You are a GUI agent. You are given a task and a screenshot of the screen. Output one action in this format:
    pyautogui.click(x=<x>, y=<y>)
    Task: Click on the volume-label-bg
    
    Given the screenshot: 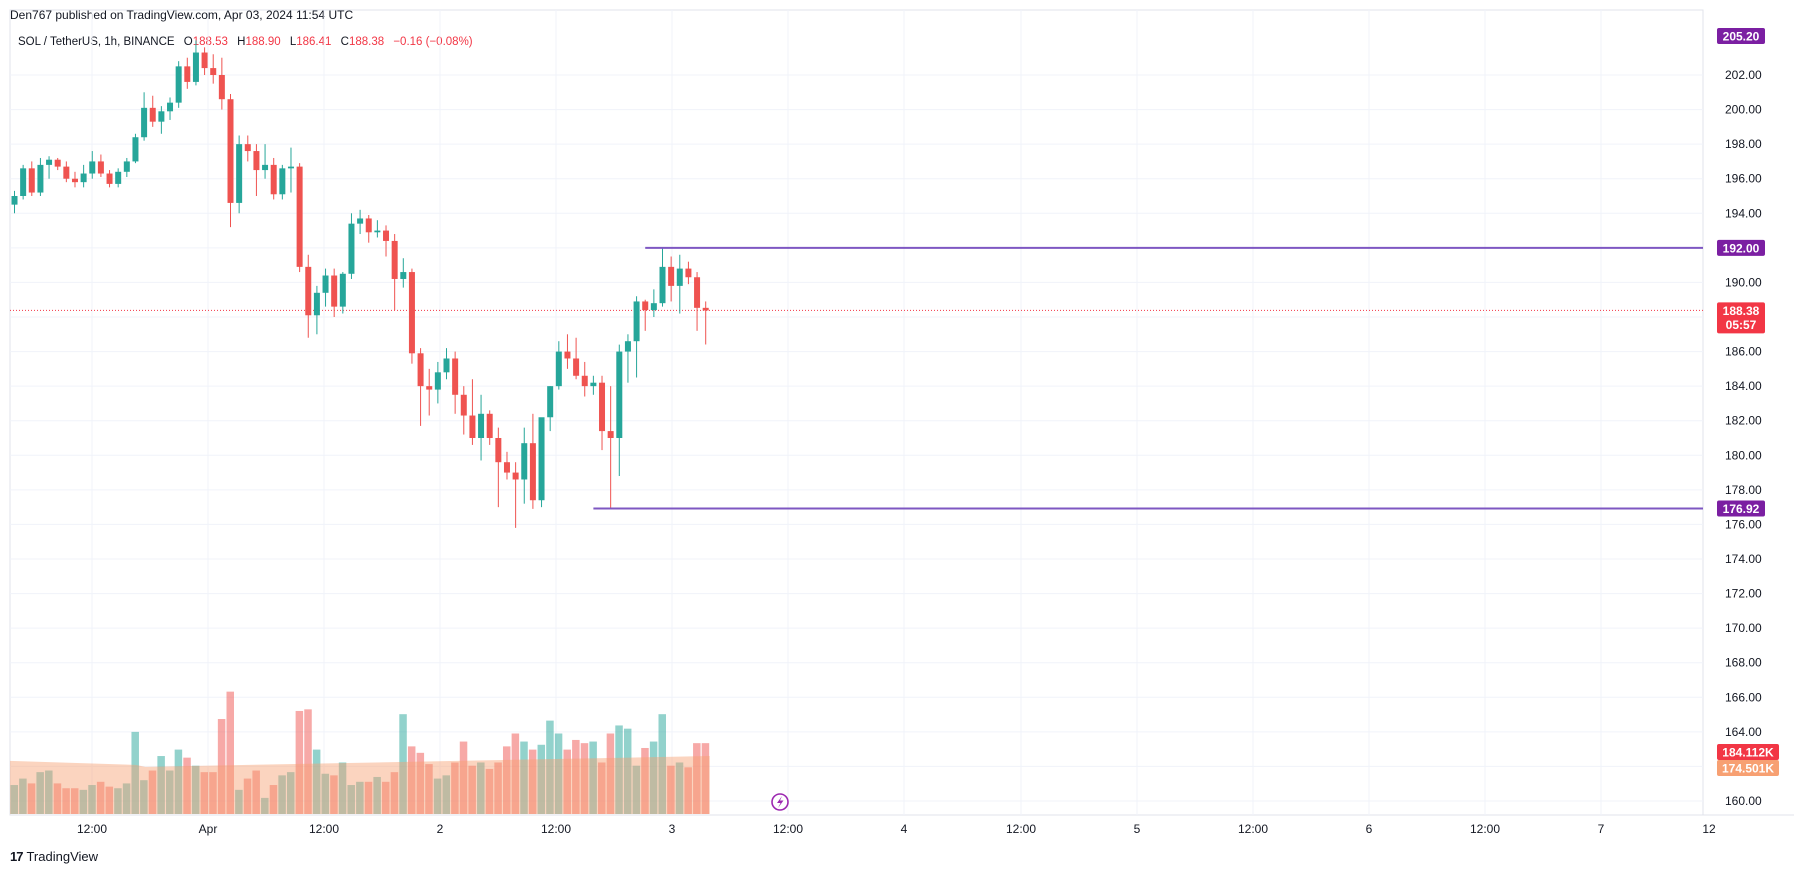 What is the action you would take?
    pyautogui.click(x=1748, y=752)
    